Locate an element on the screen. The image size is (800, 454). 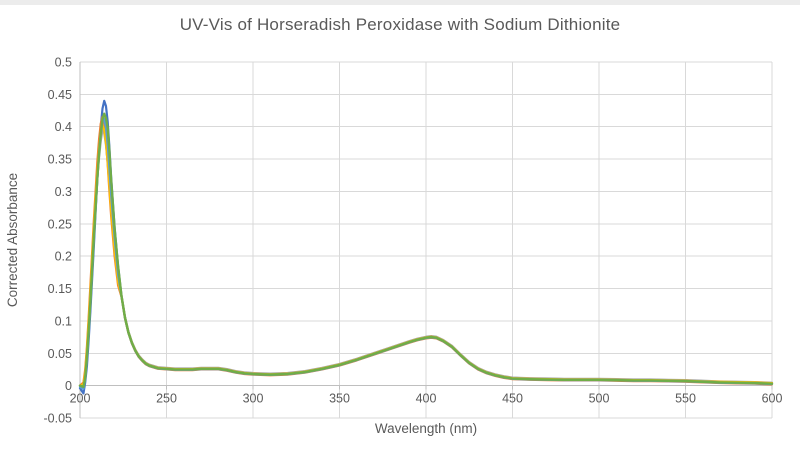
y-tick-label: 0.35 is located at coordinates (60, 160).